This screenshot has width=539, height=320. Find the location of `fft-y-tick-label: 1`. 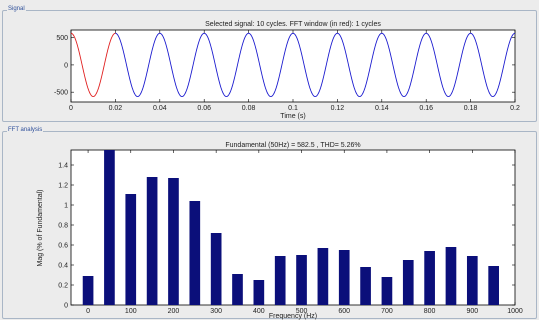

fft-y-tick-label: 1 is located at coordinates (66, 206).